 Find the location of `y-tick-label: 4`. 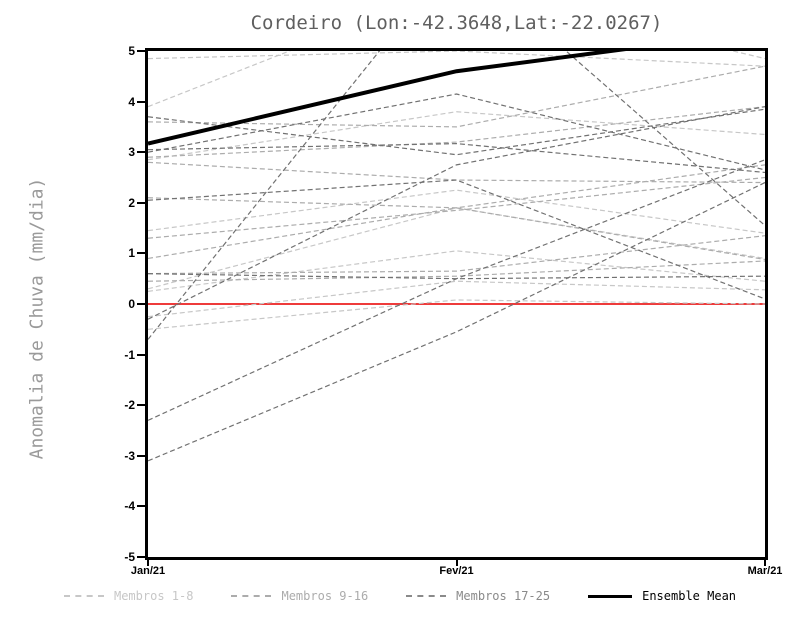

y-tick-label: 4 is located at coordinates (131, 101).